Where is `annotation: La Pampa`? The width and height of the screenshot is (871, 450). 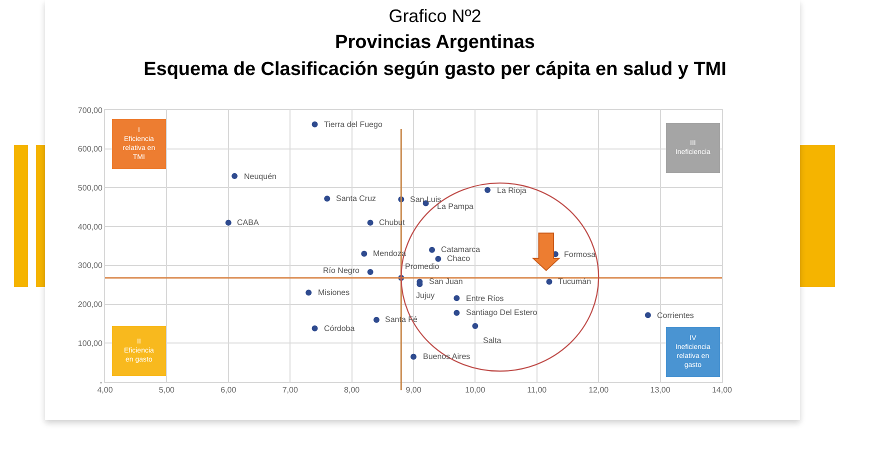
annotation: La Pampa is located at coordinates (455, 206).